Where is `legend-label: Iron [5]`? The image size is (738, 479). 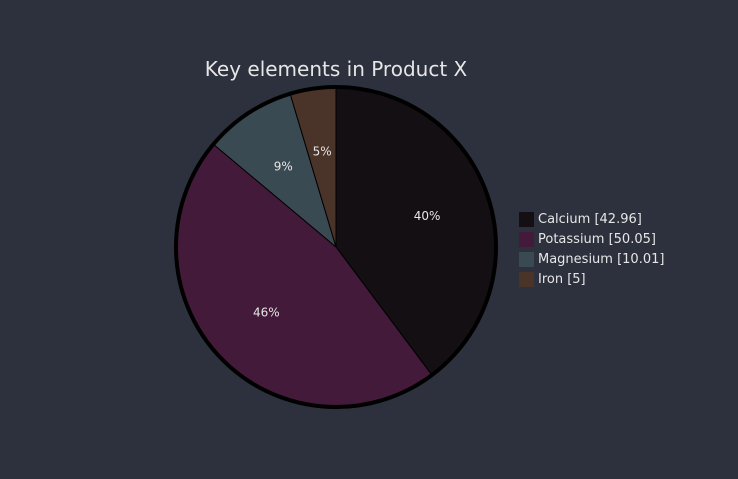 legend-label: Iron [5] is located at coordinates (562, 279).